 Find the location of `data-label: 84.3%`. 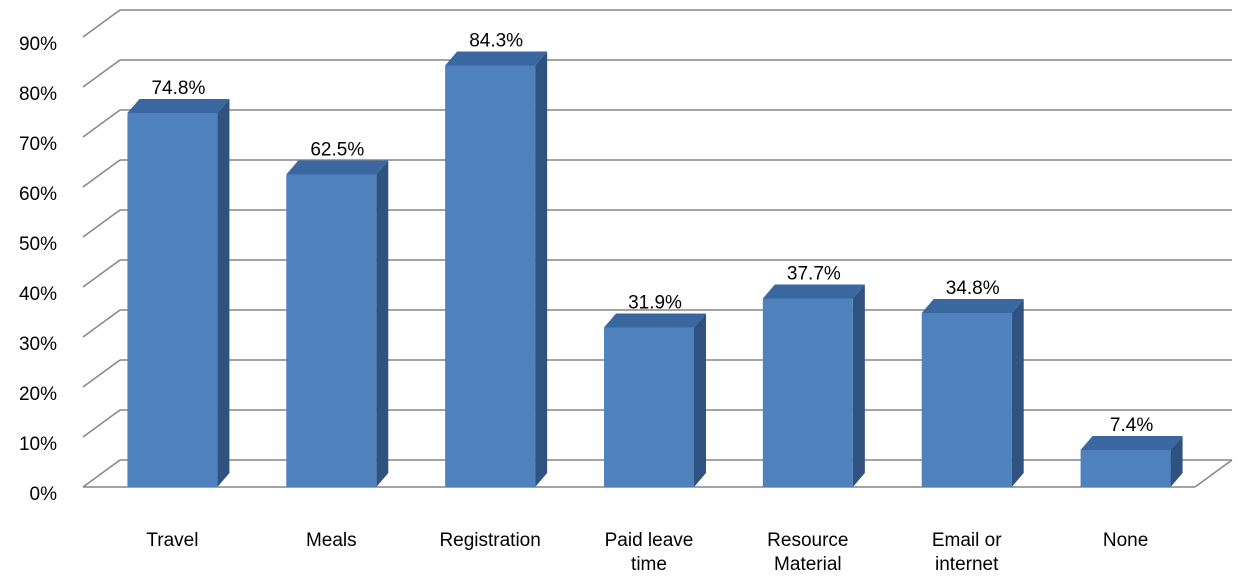

data-label: 84.3% is located at coordinates (496, 41).